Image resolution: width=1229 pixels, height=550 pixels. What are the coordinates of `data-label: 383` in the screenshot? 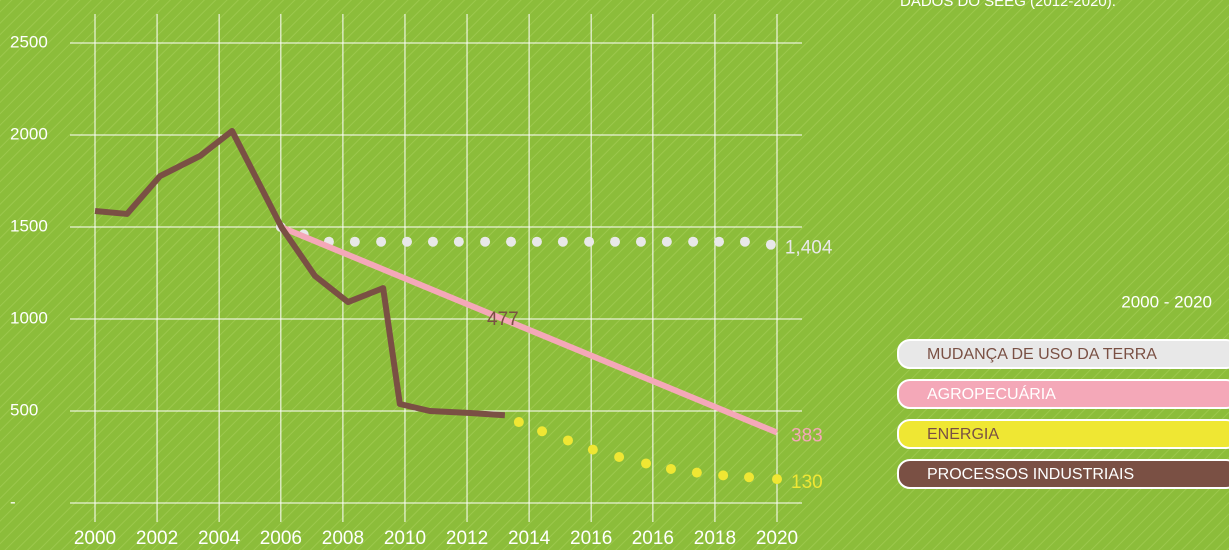 It's located at (807, 436).